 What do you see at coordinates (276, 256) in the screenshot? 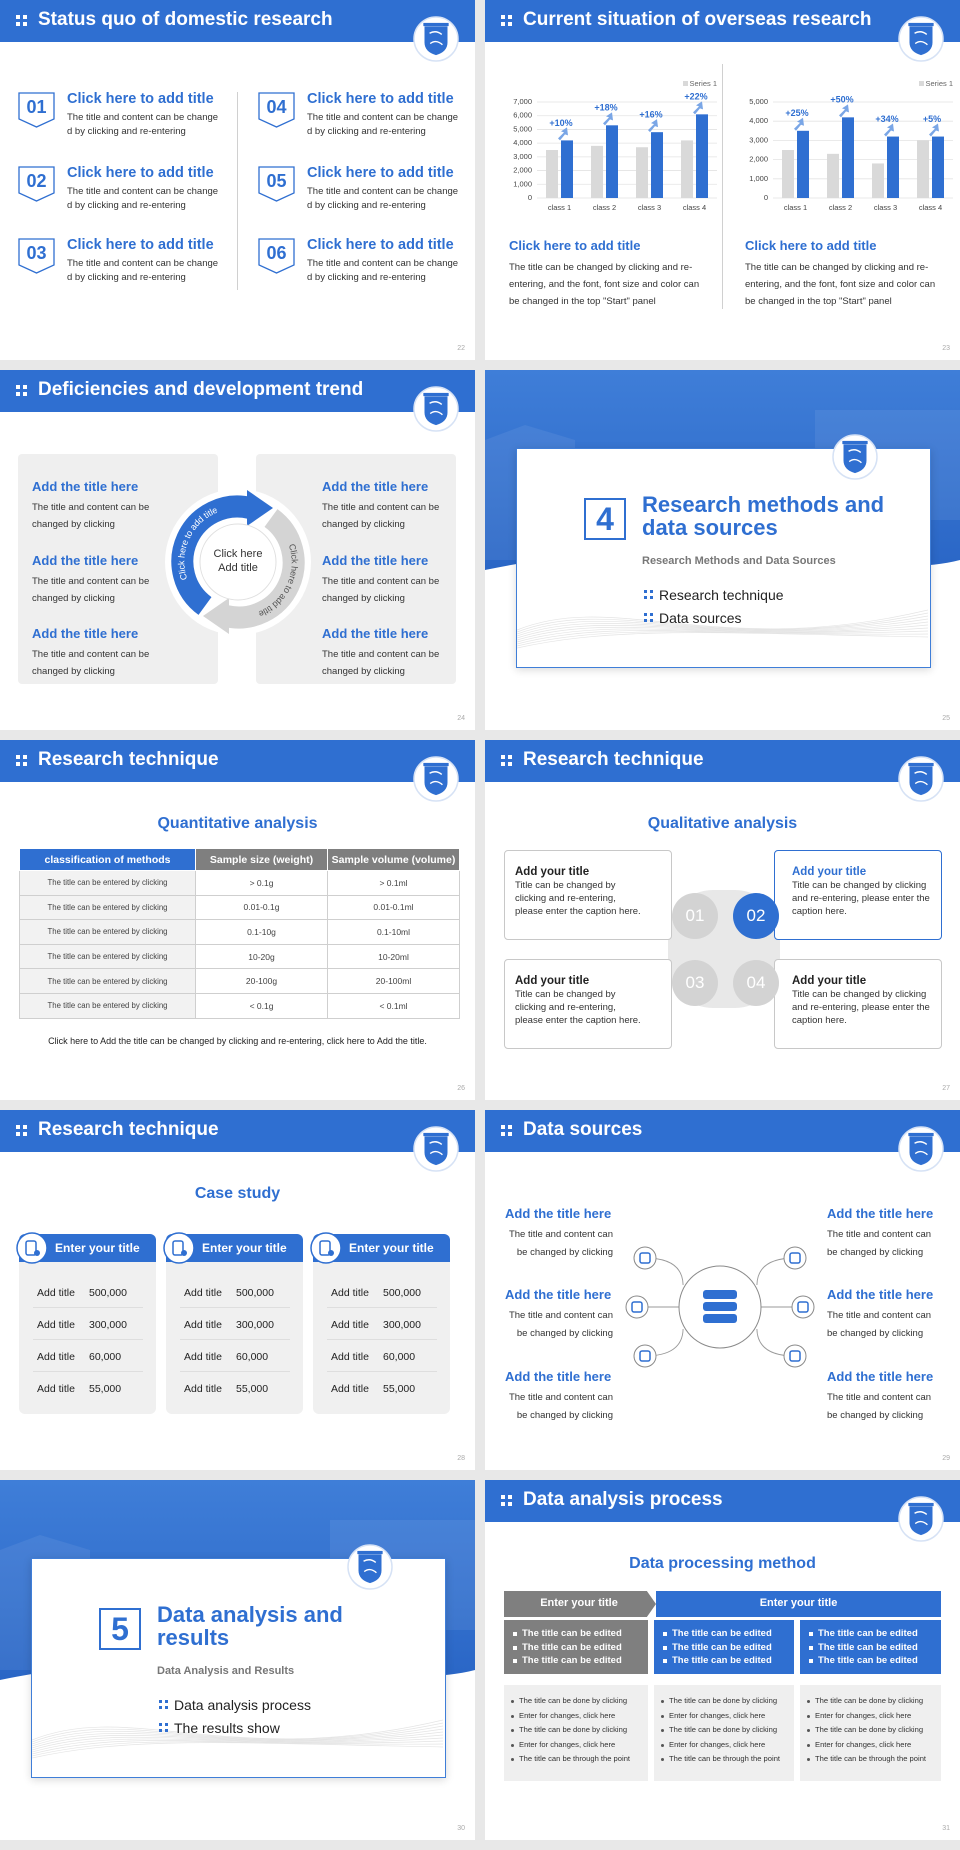
I see `number-badge: 06` at bounding box center [276, 256].